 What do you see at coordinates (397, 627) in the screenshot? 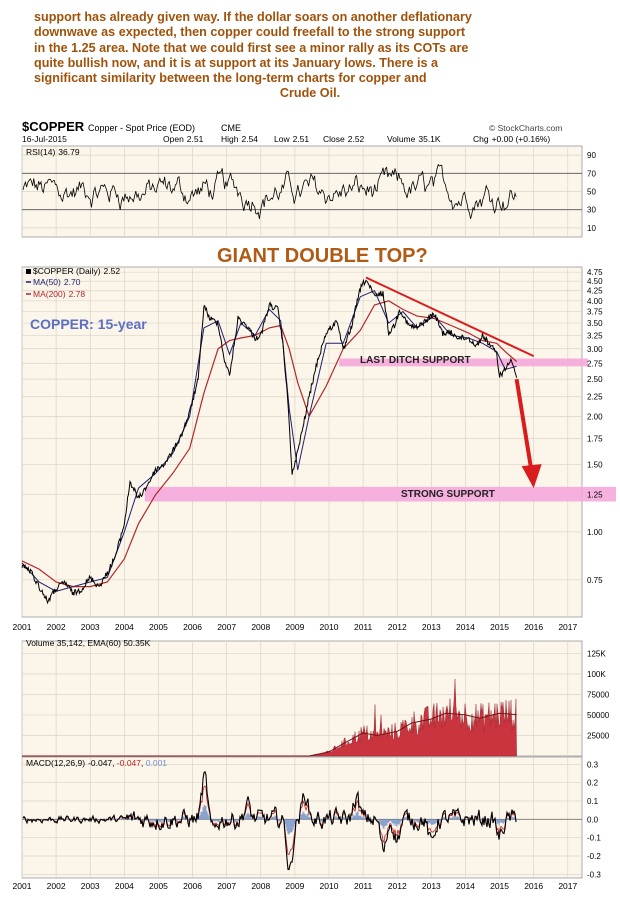
I see `x-tick-label: 2012` at bounding box center [397, 627].